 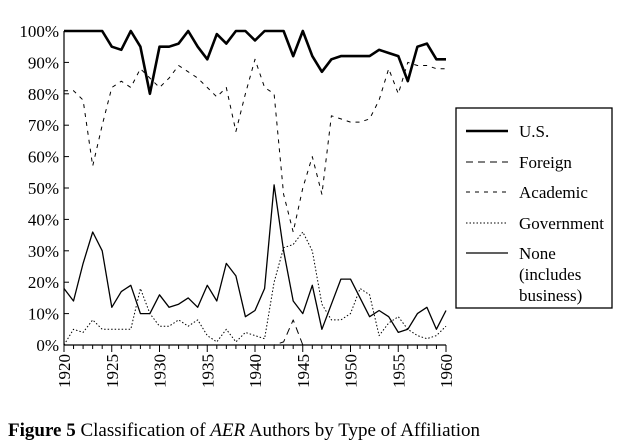 I want to click on legend-label: business), so click(x=550, y=295).